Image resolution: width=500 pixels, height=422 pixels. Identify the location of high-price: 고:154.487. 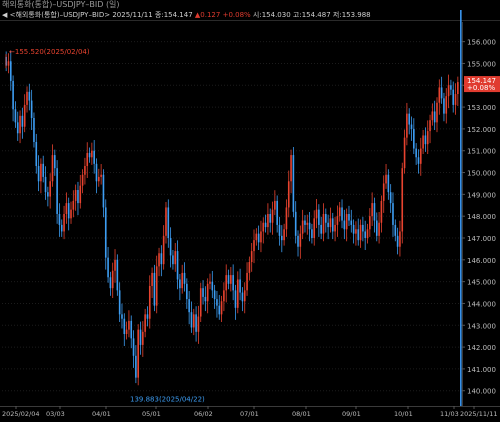
(311, 15).